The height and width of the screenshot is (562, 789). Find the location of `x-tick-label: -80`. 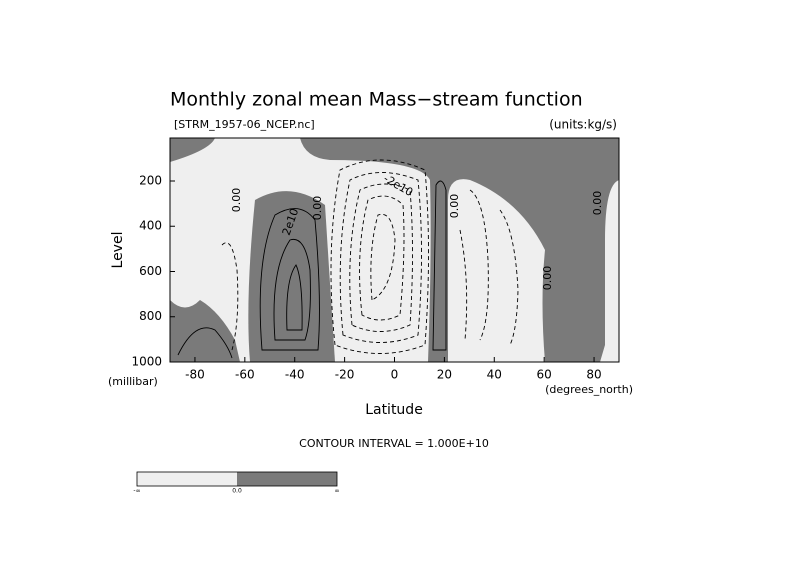

x-tick-label: -80 is located at coordinates (195, 375).